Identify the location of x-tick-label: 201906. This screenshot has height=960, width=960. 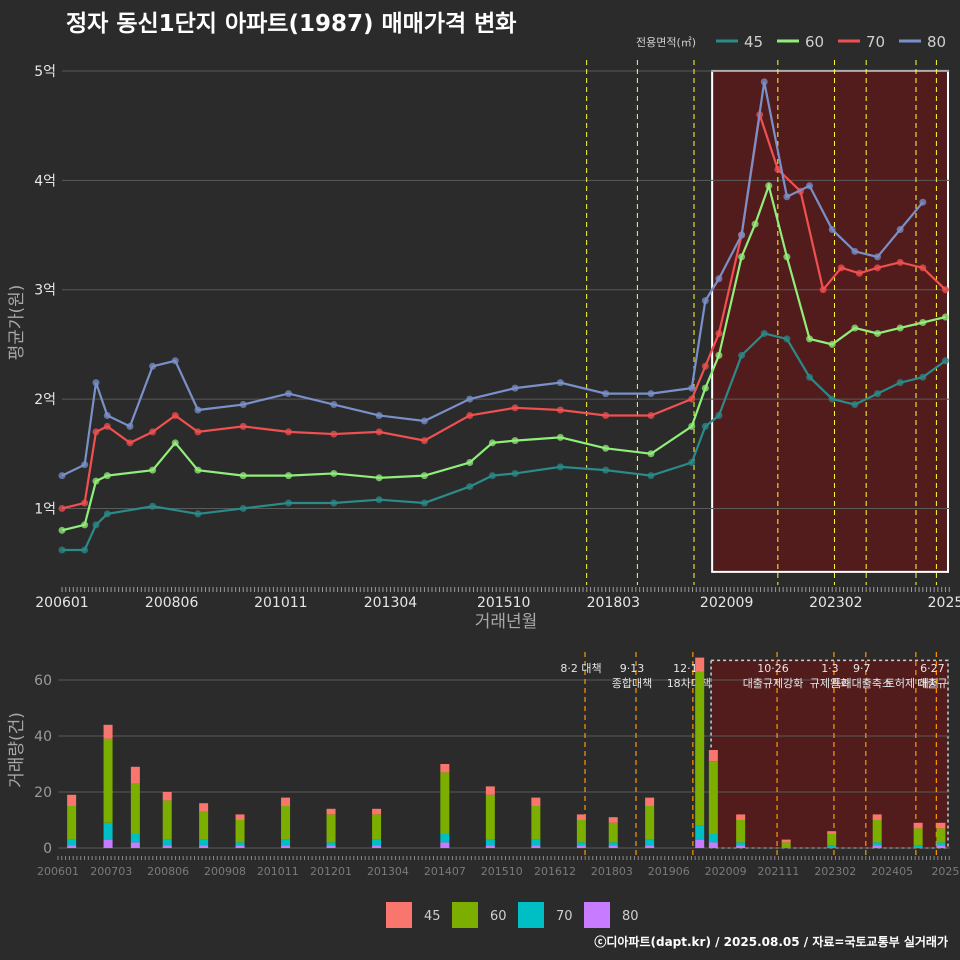
(669, 871).